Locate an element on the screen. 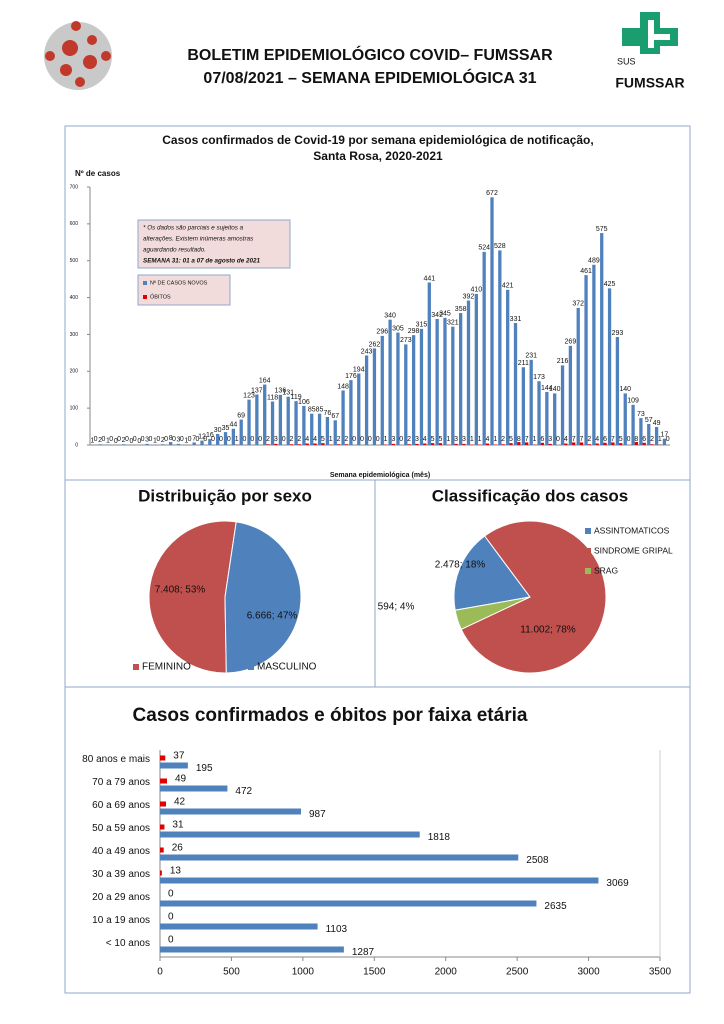 Image resolution: width=724 pixels, height=1024 pixels. data-label: 136 is located at coordinates (281, 391).